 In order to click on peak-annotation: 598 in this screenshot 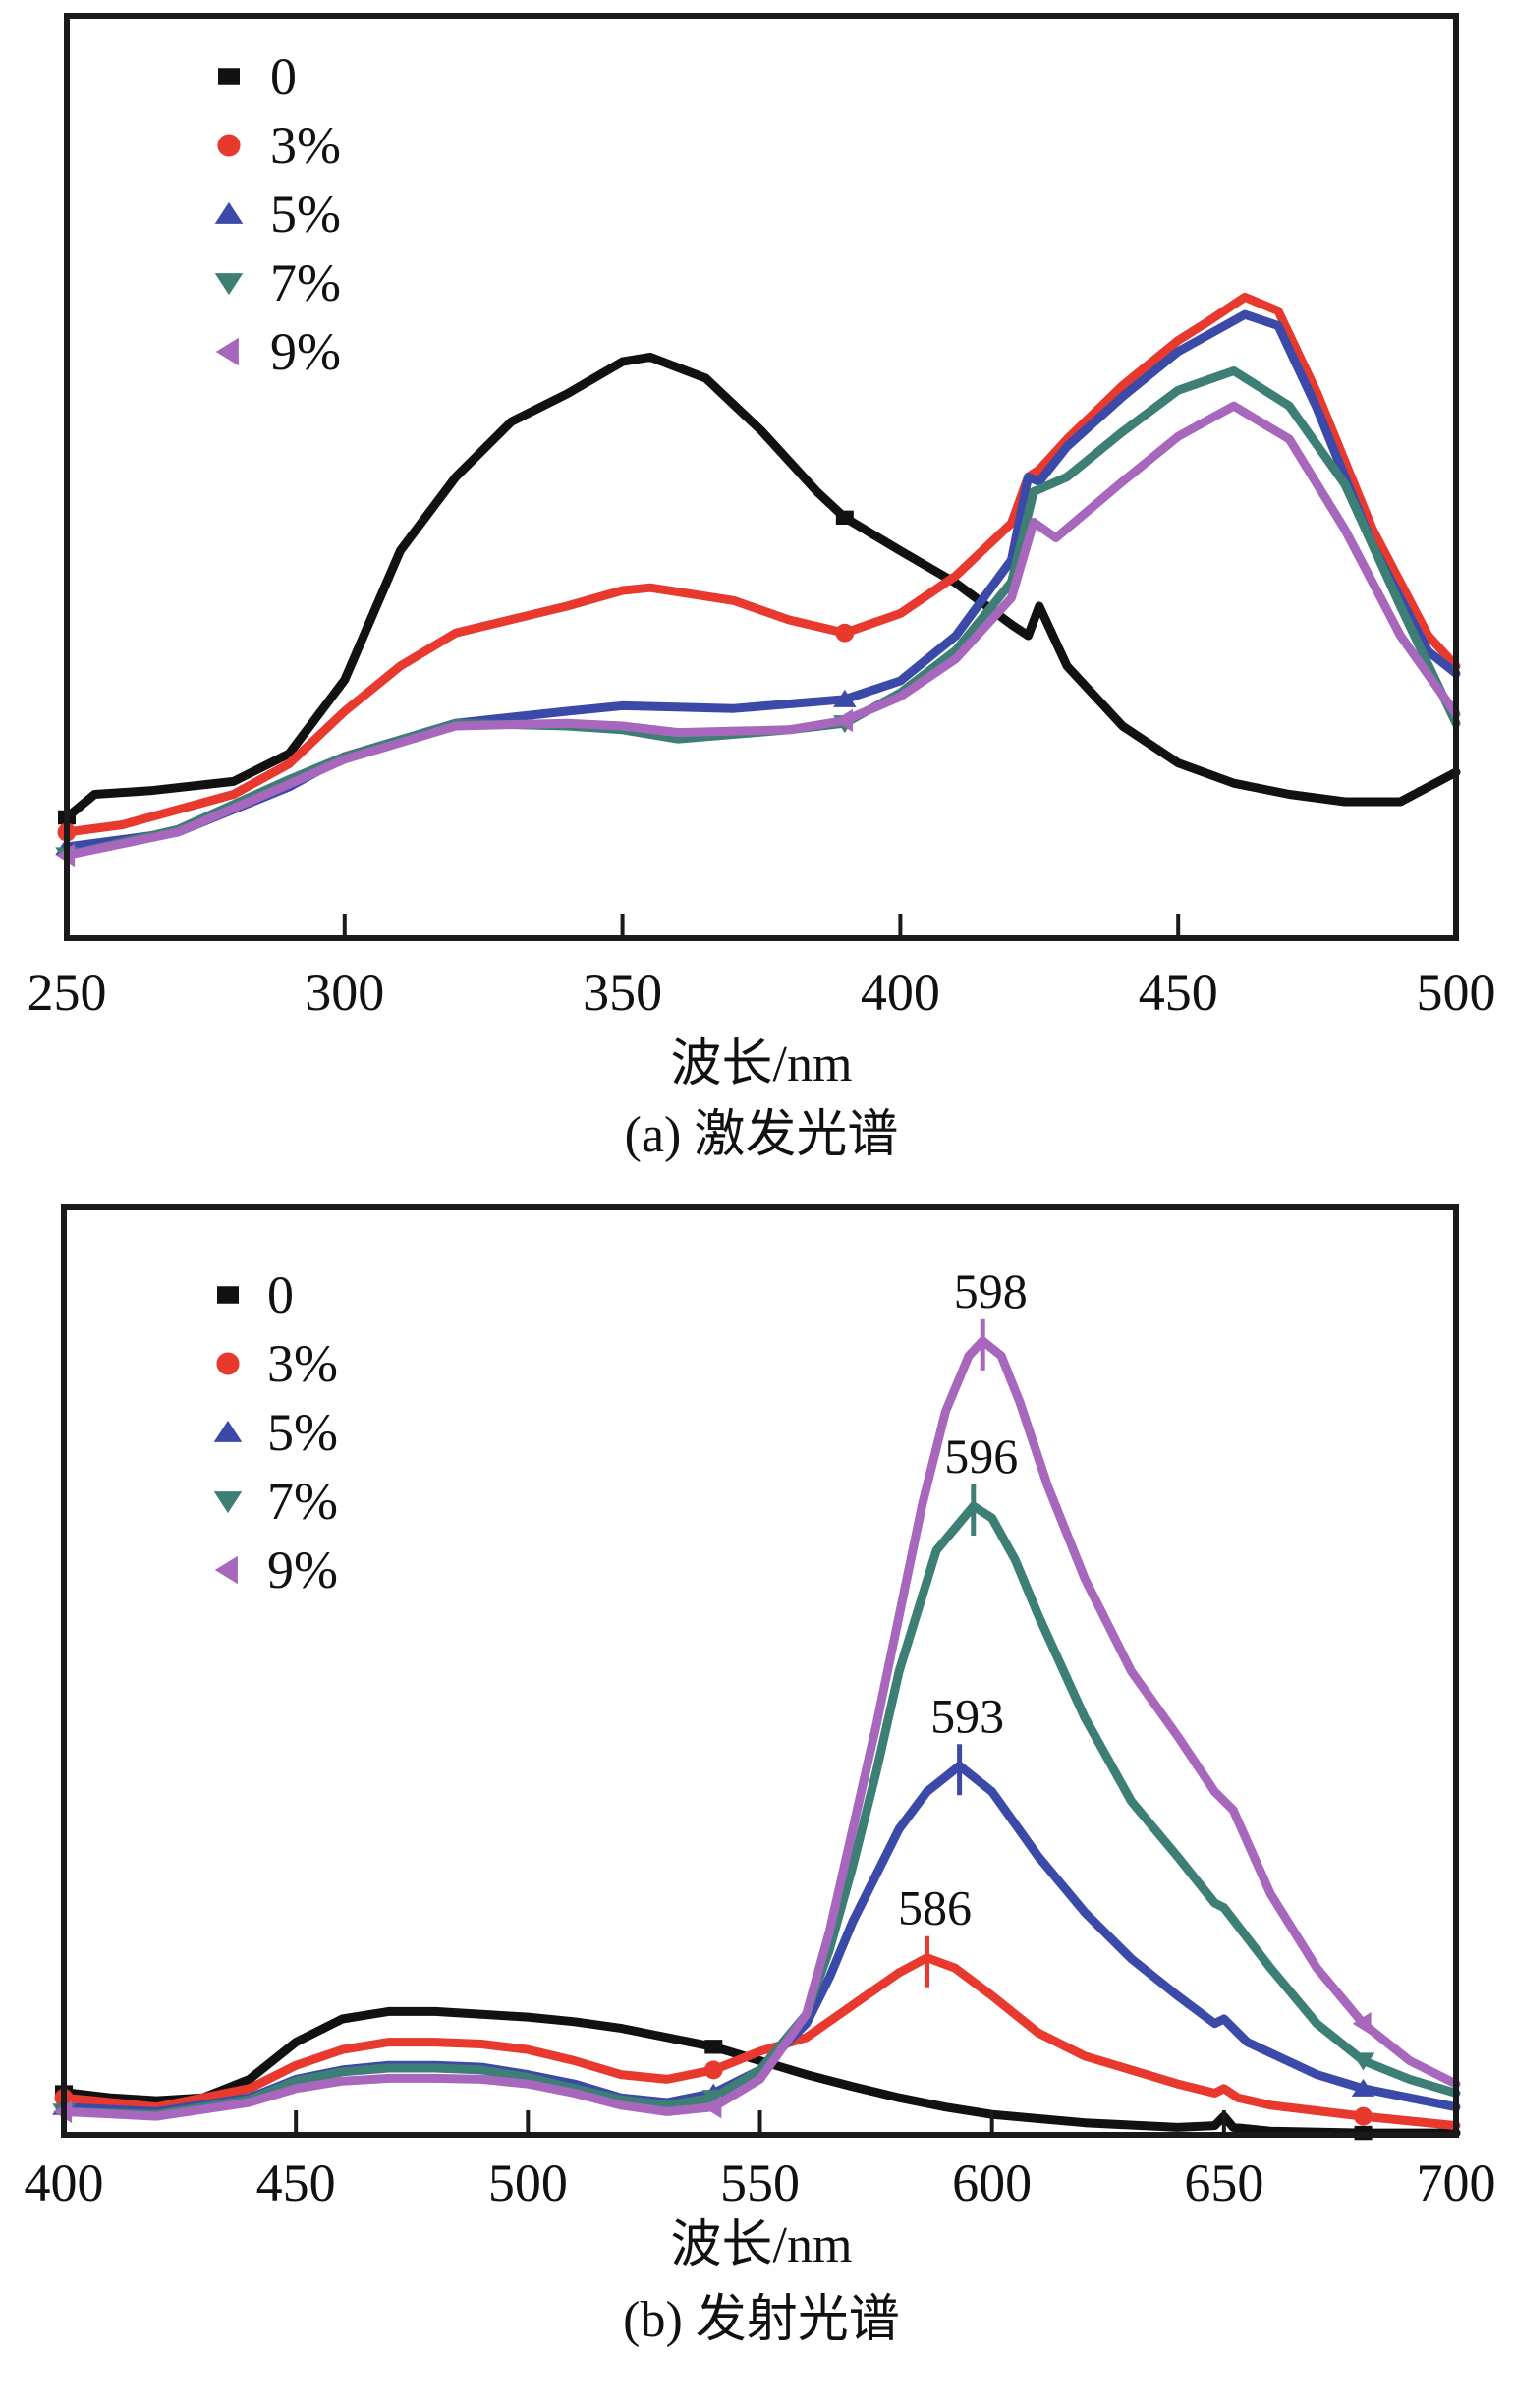, I will do `click(991, 1317)`.